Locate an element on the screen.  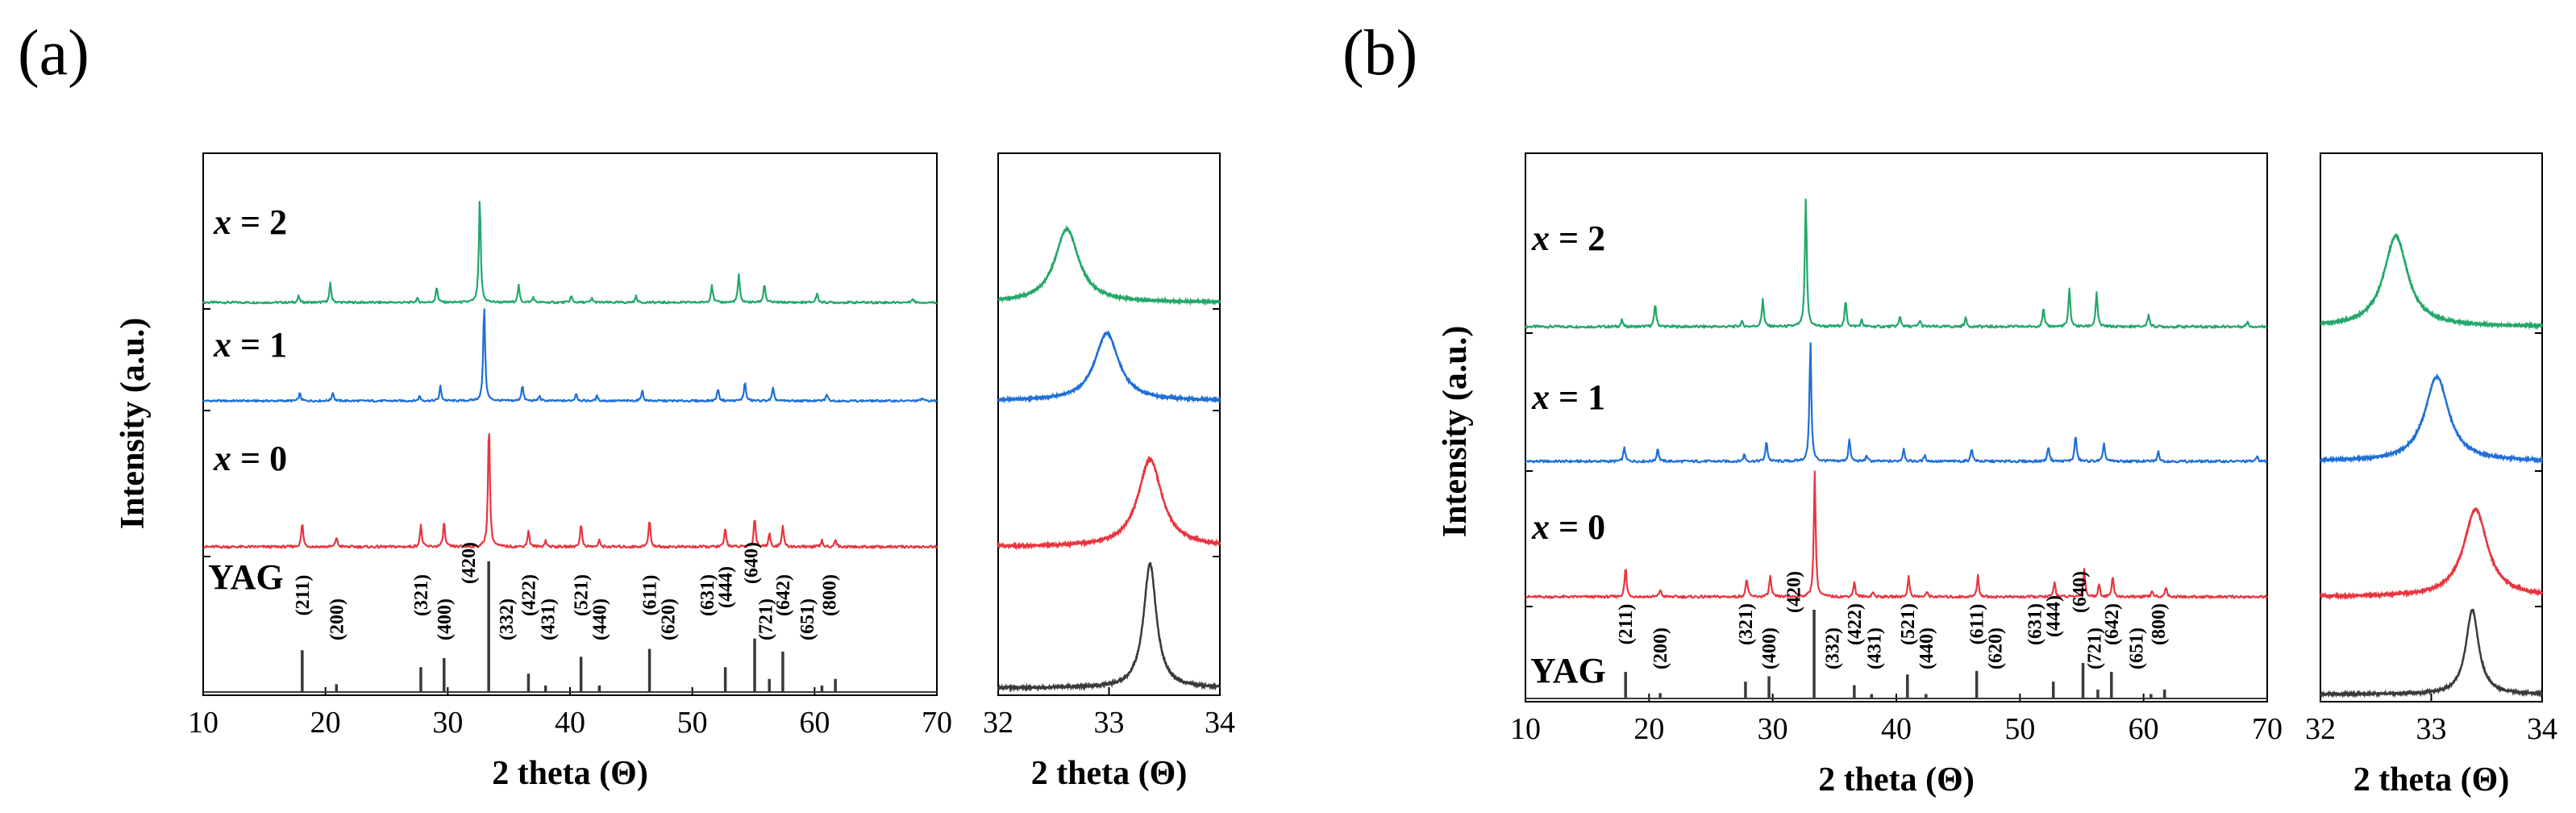
panel-label-b: (b) is located at coordinates (1380, 54).